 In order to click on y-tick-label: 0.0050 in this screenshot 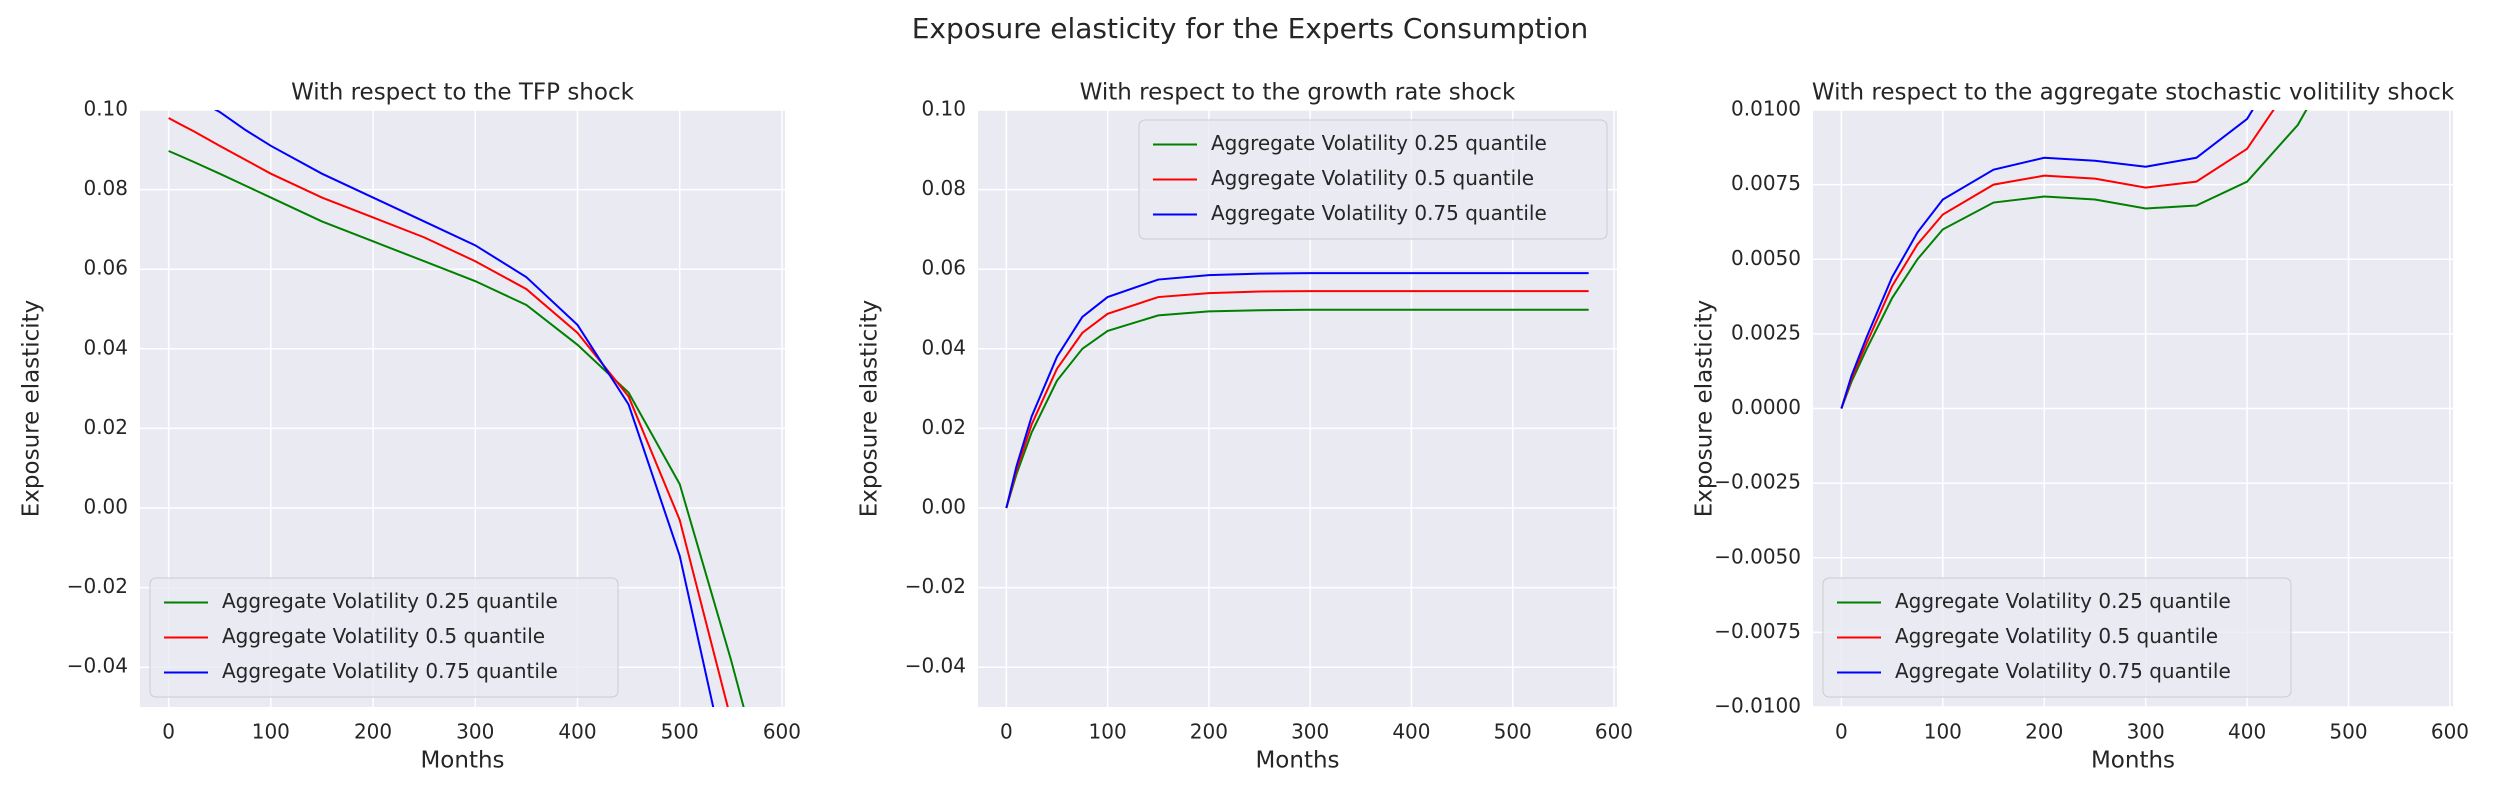, I will do `click(1766, 258)`.